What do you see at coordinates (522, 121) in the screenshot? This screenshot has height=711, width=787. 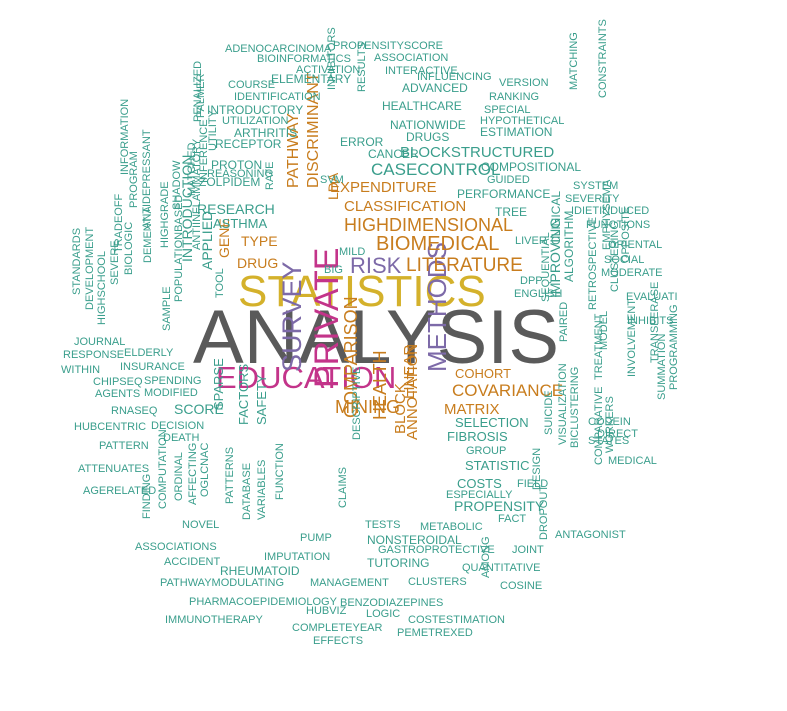 I see `cloud-word: HYPOTHETICAL` at bounding box center [522, 121].